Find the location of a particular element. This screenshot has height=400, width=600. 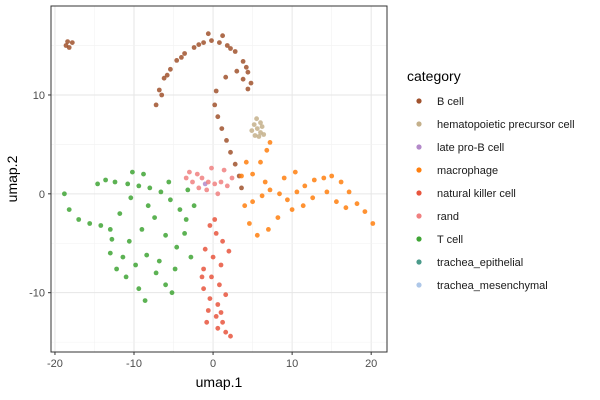

legend-title: category is located at coordinates (434, 76).